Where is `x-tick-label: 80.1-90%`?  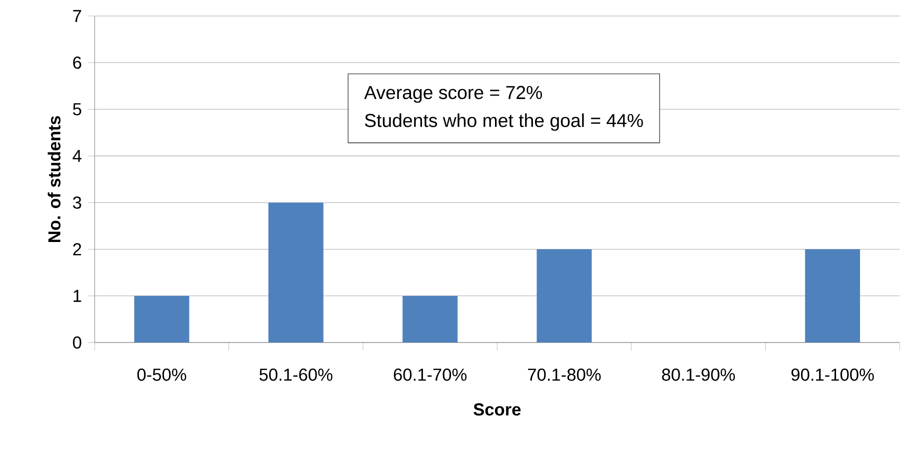
x-tick-label: 80.1-90% is located at coordinates (698, 374).